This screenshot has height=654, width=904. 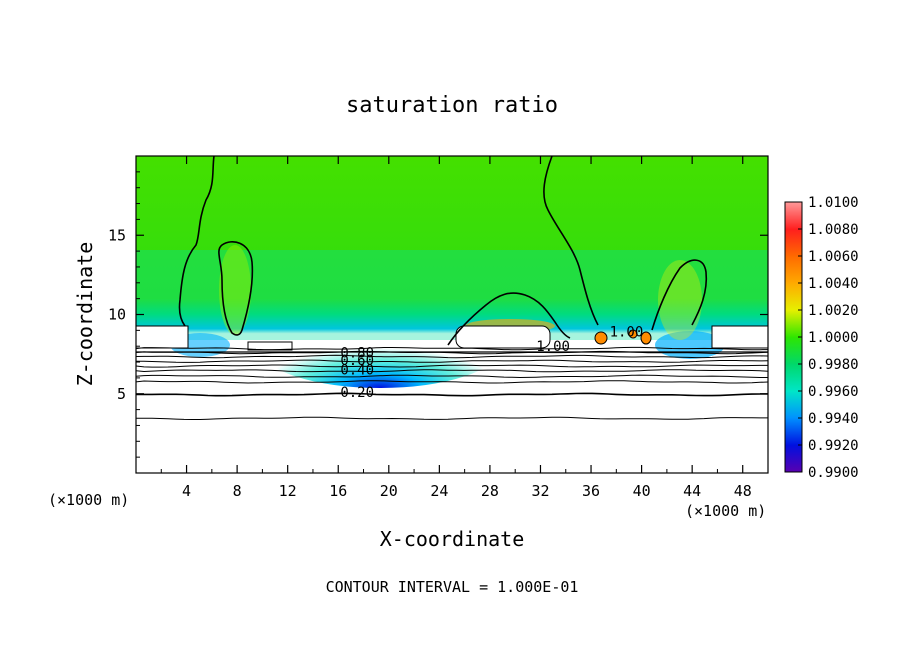 I want to click on x-tick-label: 24, so click(x=439, y=491).